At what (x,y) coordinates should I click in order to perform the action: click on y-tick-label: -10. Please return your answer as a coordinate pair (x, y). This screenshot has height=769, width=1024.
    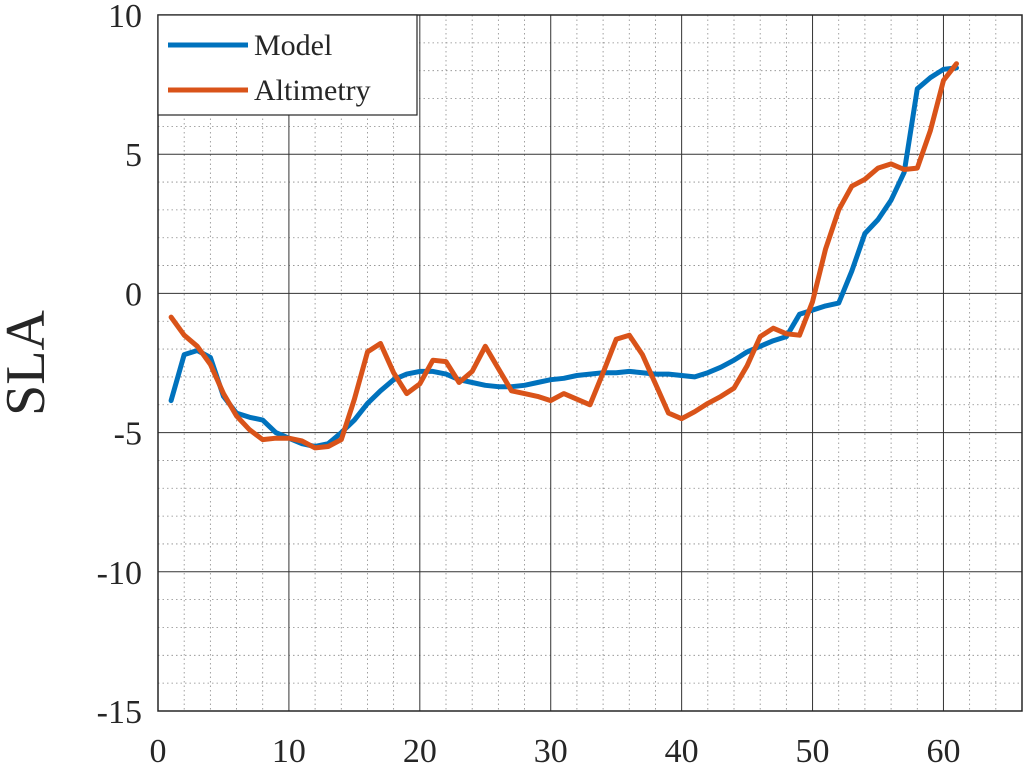
    Looking at the image, I should click on (119, 573).